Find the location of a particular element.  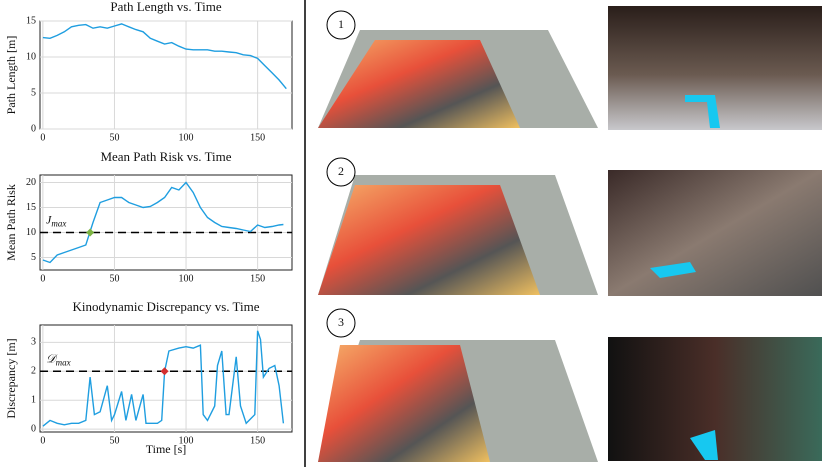

x-axis-label: Time [s] is located at coordinates (166, 449).